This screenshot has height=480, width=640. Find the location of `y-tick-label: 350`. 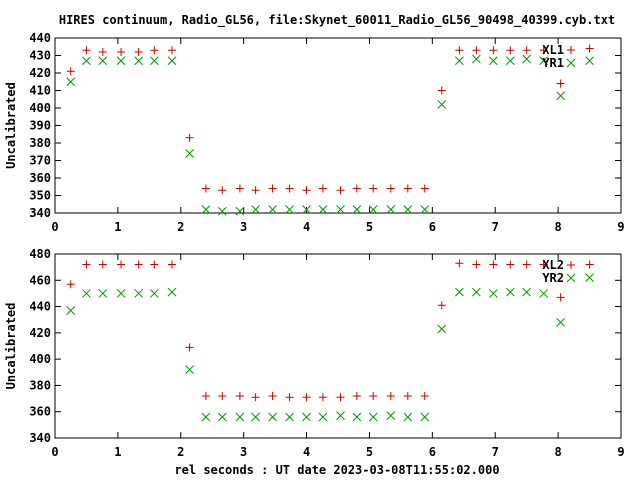

y-tick-label: 350 is located at coordinates (40, 196).